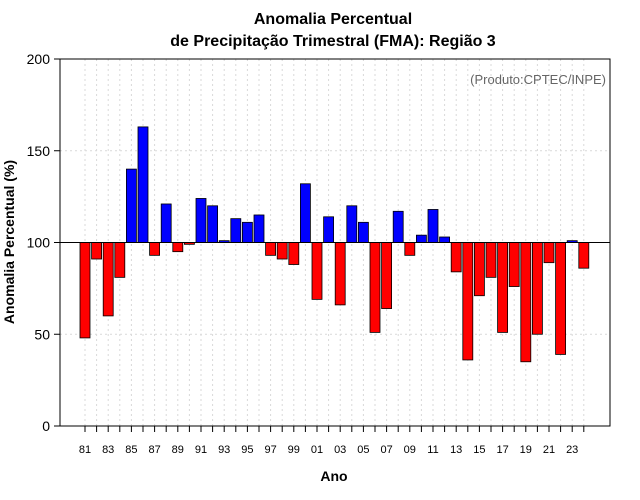 This screenshot has width=640, height=500. What do you see at coordinates (224, 450) in the screenshot?
I see `x-tick-label: 93` at bounding box center [224, 450].